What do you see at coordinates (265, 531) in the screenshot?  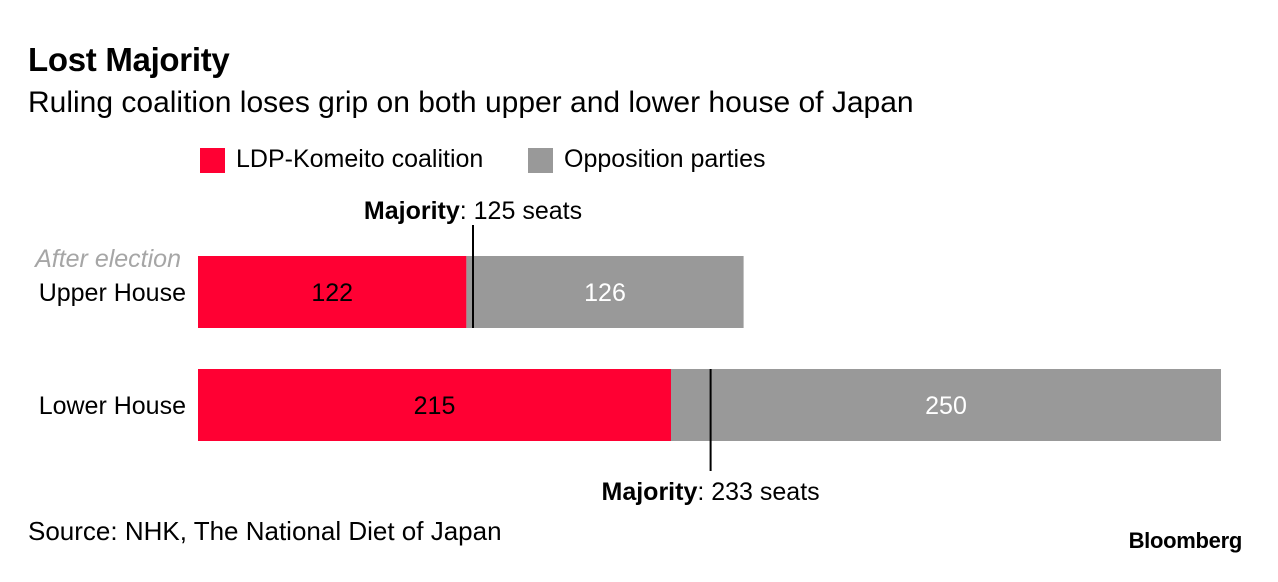 I see `source-note: Source: NHK, The National Diet of Japan` at bounding box center [265, 531].